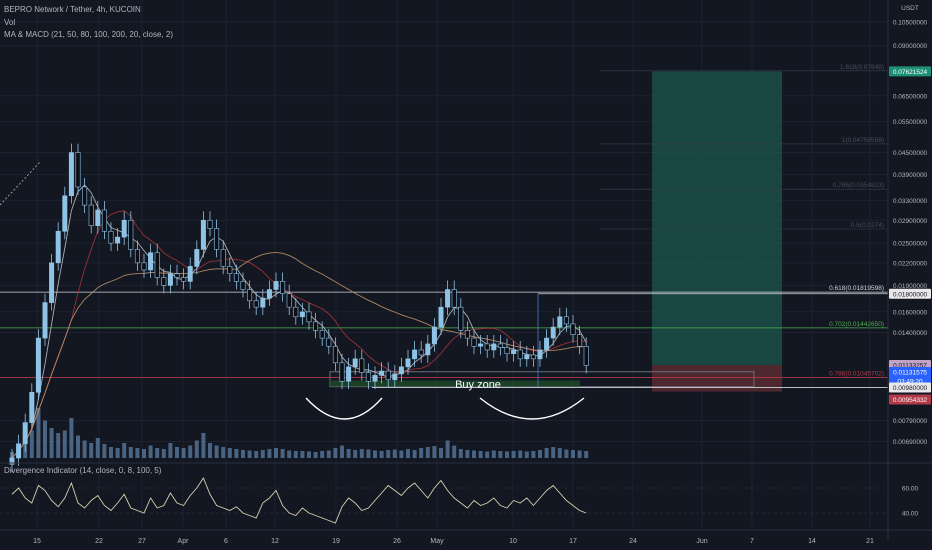 The image size is (932, 550). What do you see at coordinates (397, 541) in the screenshot?
I see `time-tick-7: 26` at bounding box center [397, 541].